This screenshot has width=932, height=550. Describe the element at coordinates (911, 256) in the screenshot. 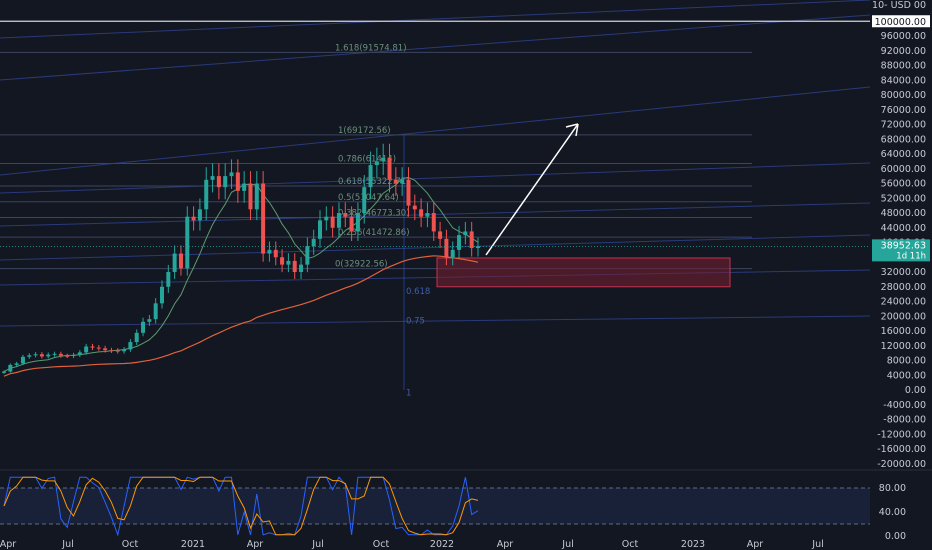

I see `current-price-countdown: 1d 11h` at that location.